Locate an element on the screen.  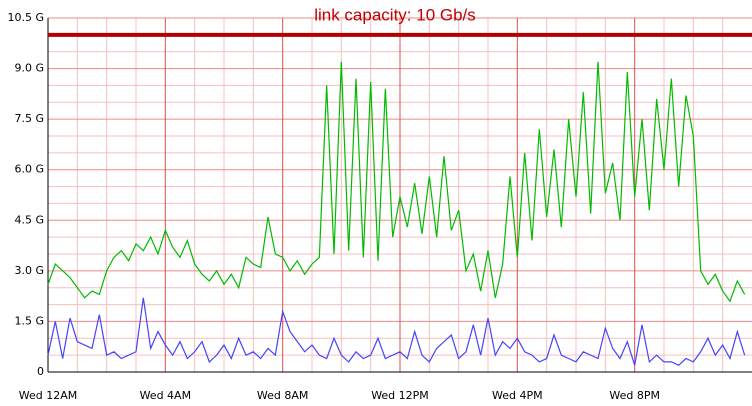
x-tick-label: Wed 4AM is located at coordinates (166, 395).